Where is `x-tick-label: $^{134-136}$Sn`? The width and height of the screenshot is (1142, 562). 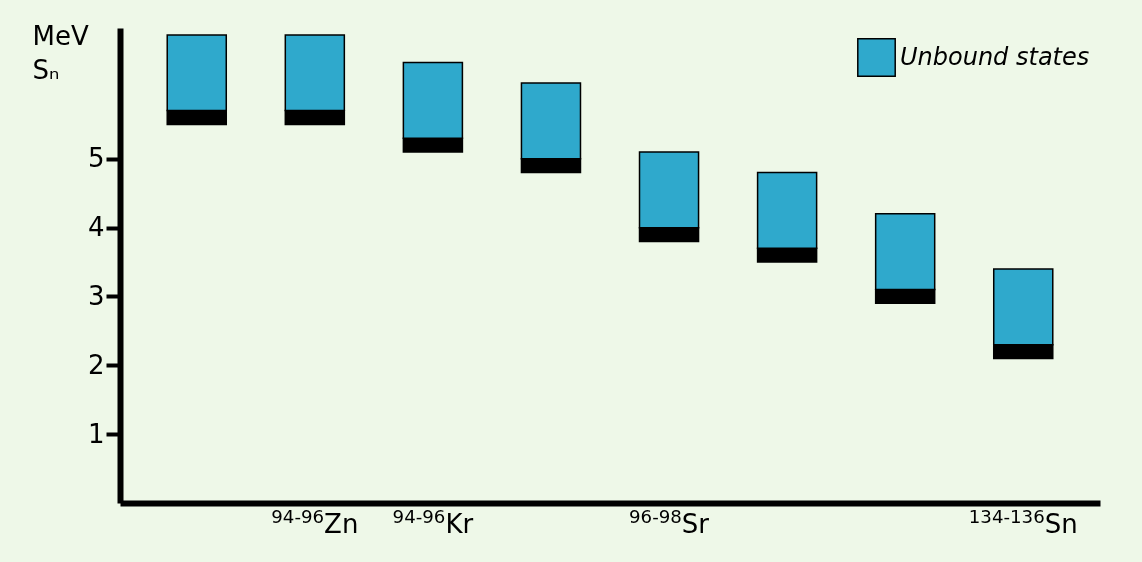
x-tick-label: $^{134-136}$Sn is located at coordinates (1023, 522).